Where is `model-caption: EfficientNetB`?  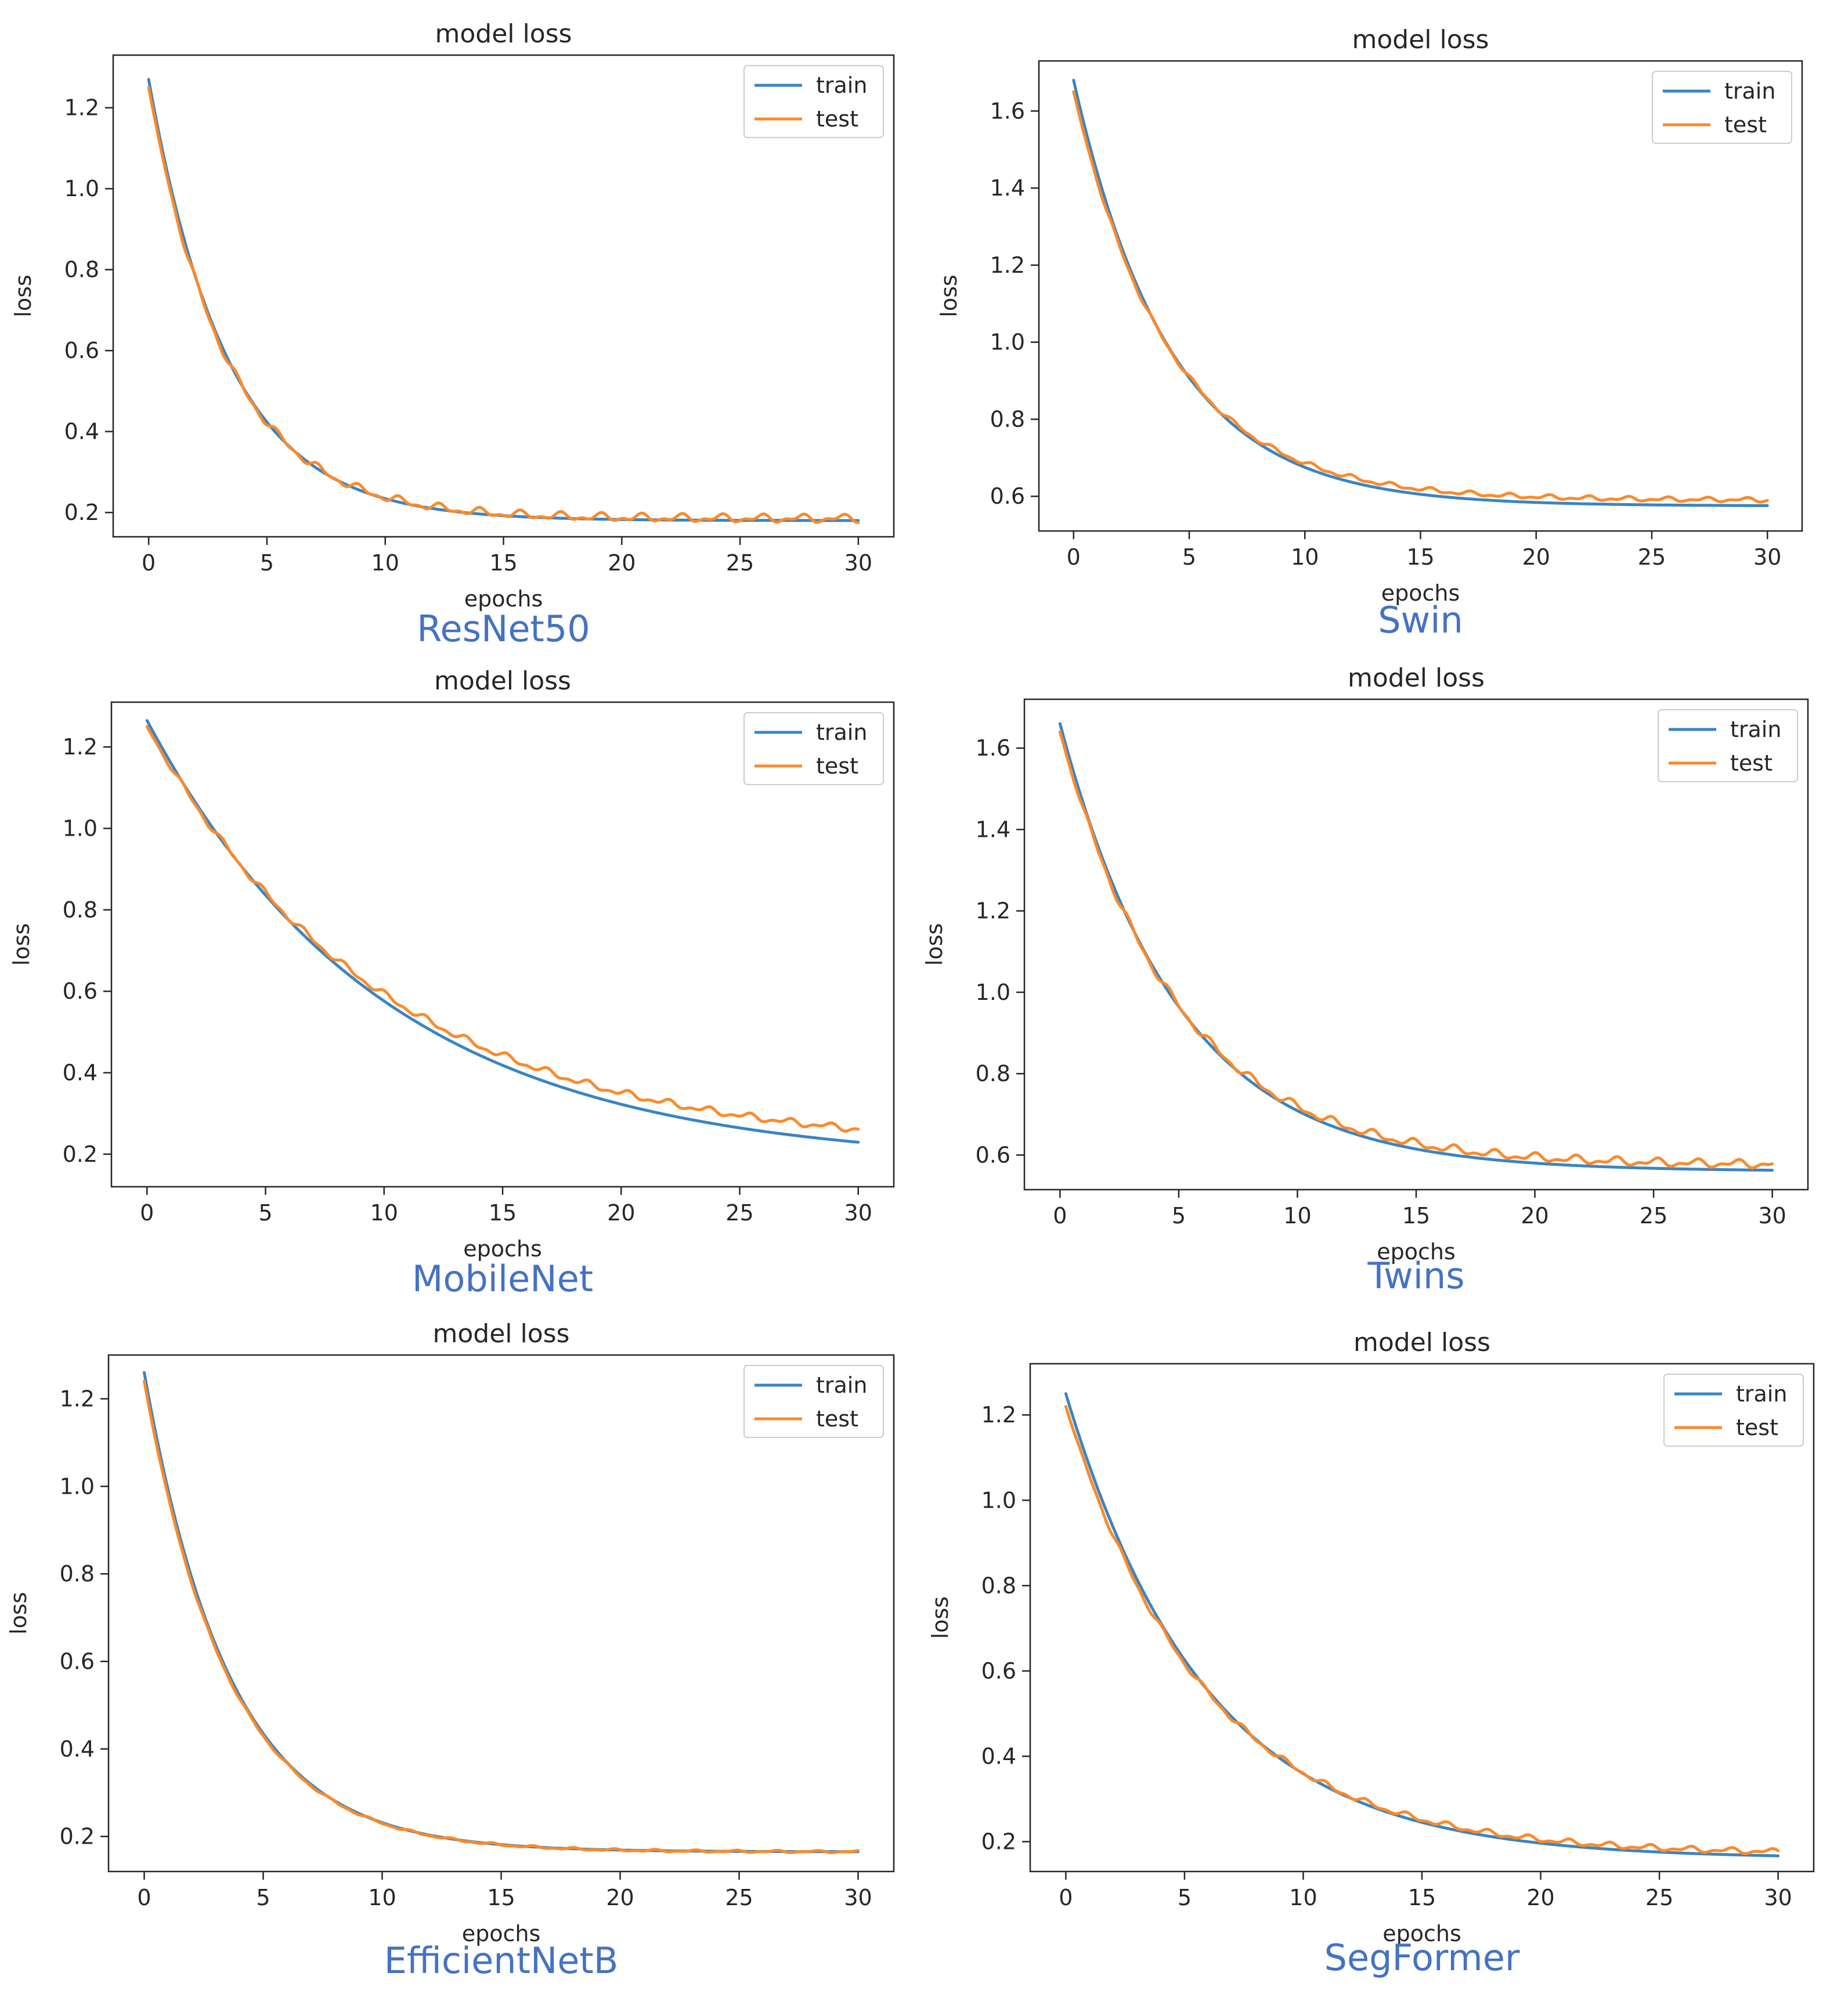
model-caption: EfficientNetB is located at coordinates (501, 1960).